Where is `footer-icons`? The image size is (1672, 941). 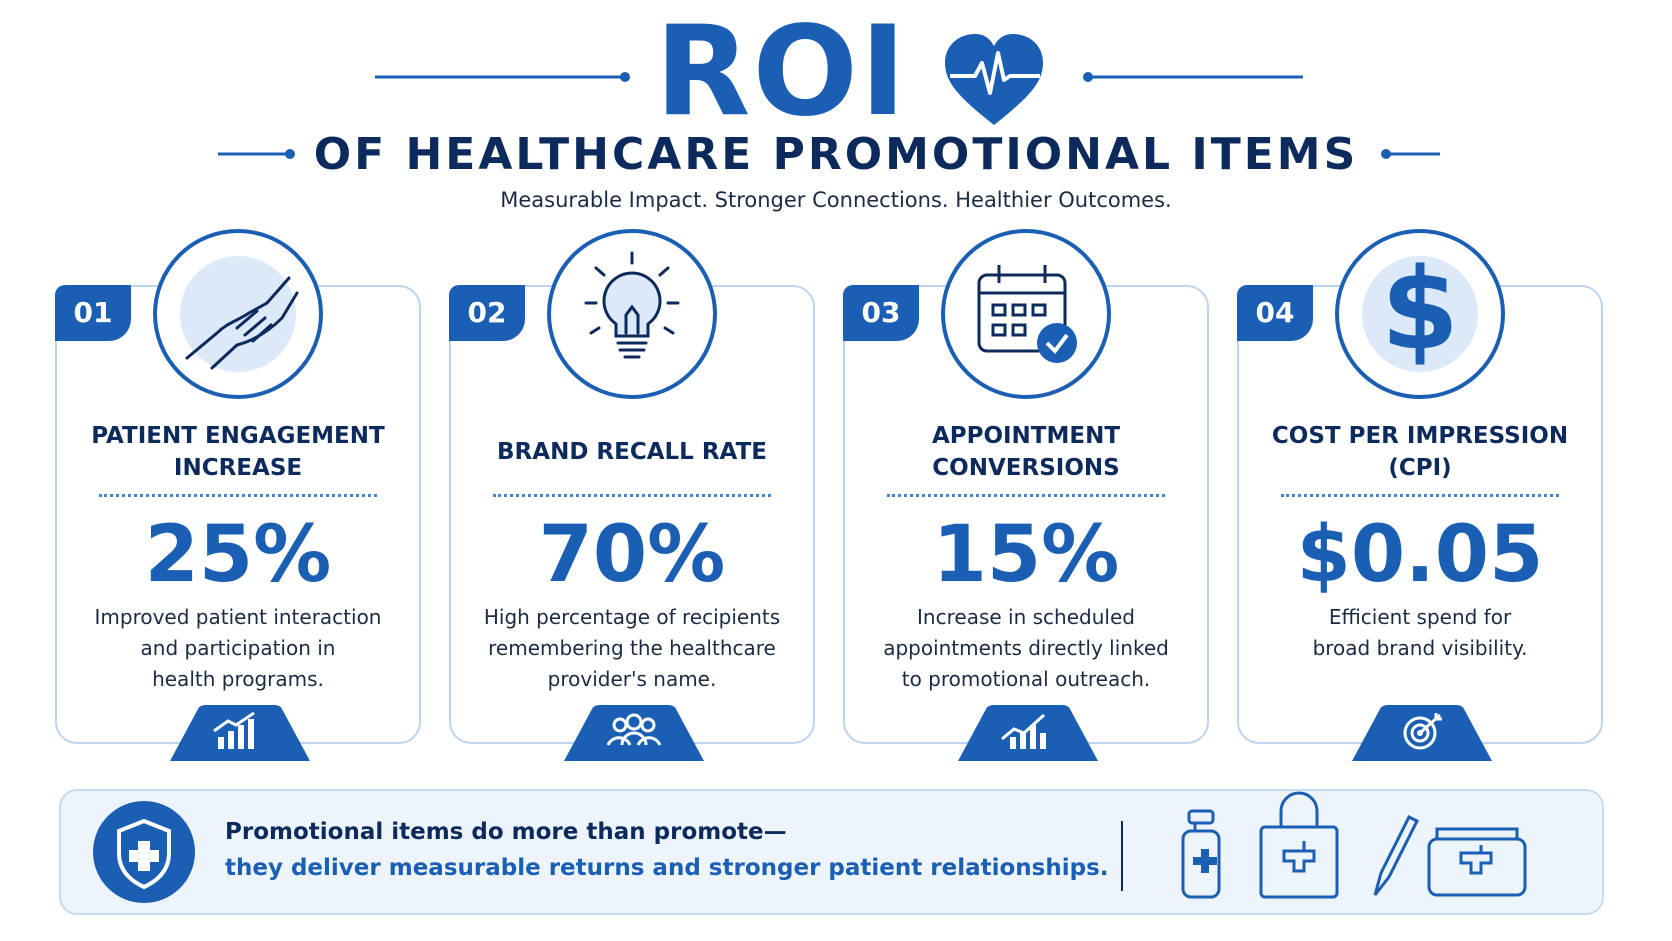 footer-icons is located at coordinates (810, 847).